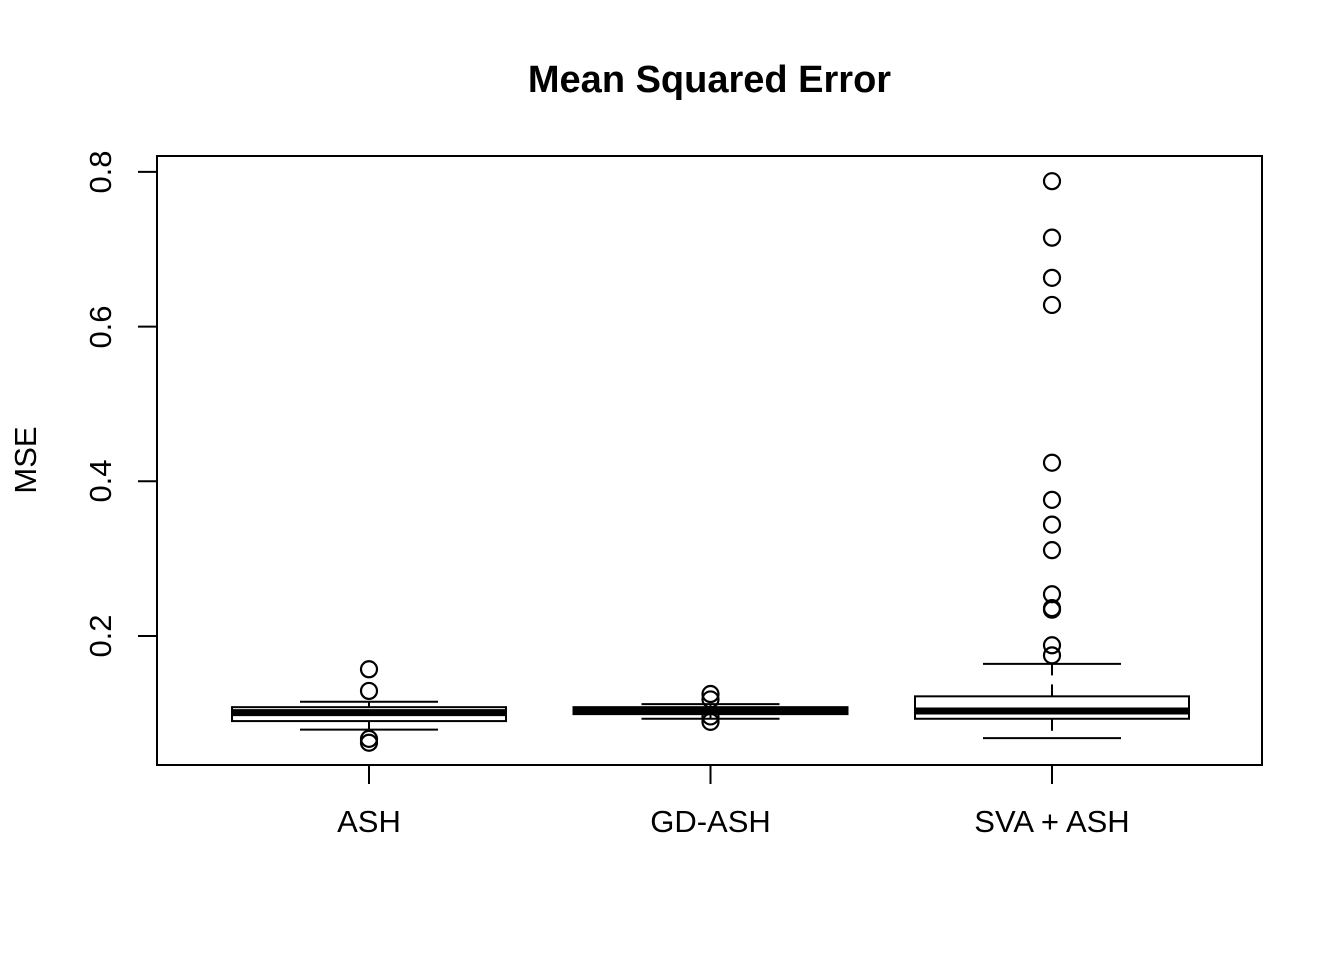 This screenshot has width=1344, height=960. I want to click on boxplot-ash, so click(369, 706).